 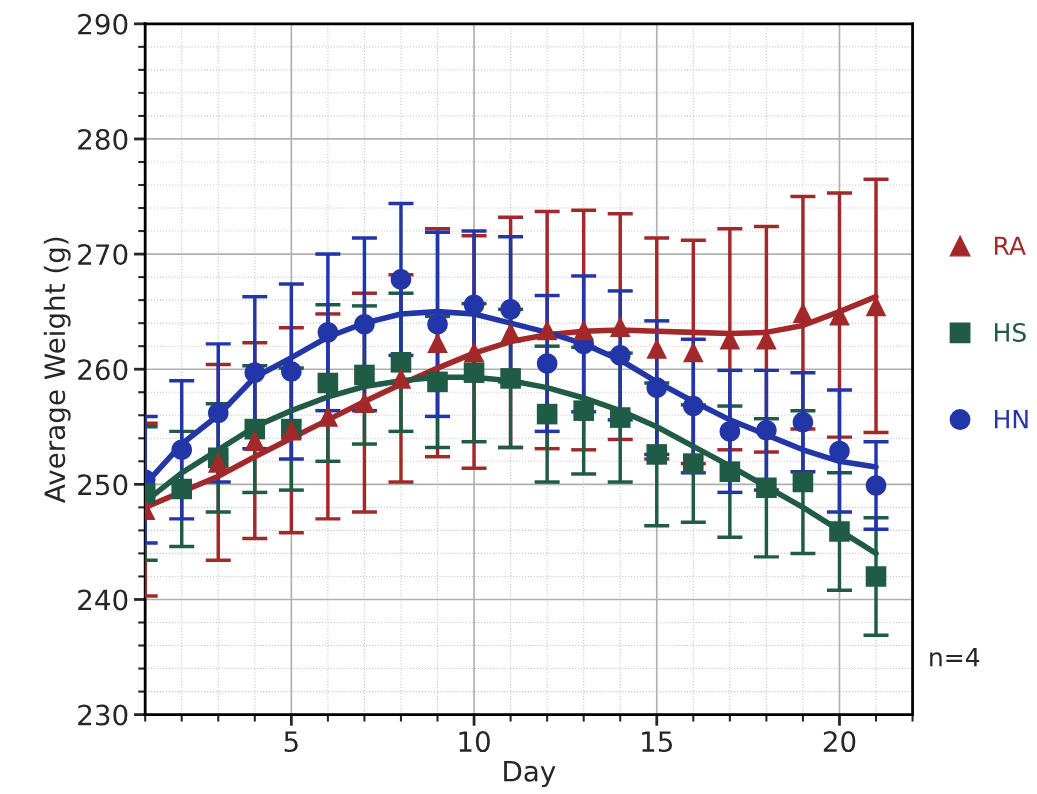 What do you see at coordinates (291, 742) in the screenshot?
I see `x-tick-label: 5` at bounding box center [291, 742].